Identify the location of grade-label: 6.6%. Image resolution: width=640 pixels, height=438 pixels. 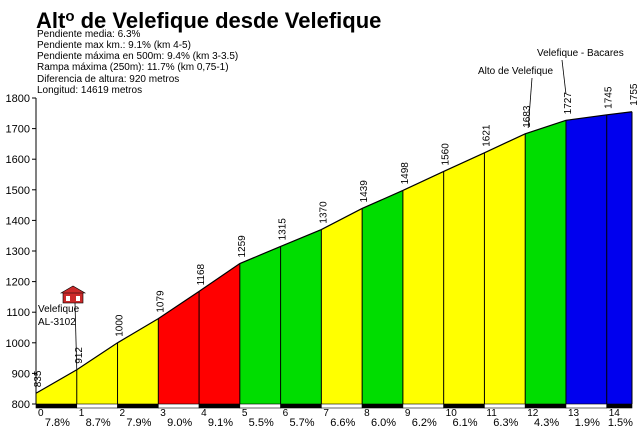
(342, 423).